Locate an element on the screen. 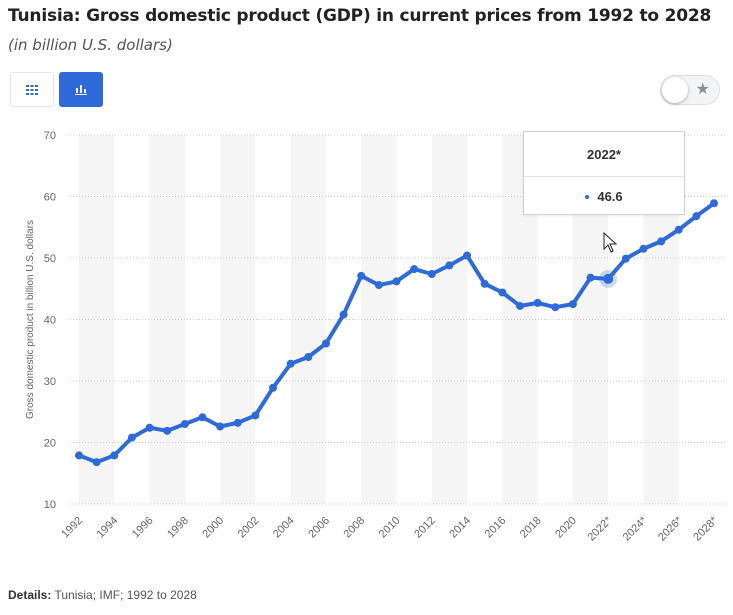 The width and height of the screenshot is (733, 615). toggle-knob is located at coordinates (675, 90).